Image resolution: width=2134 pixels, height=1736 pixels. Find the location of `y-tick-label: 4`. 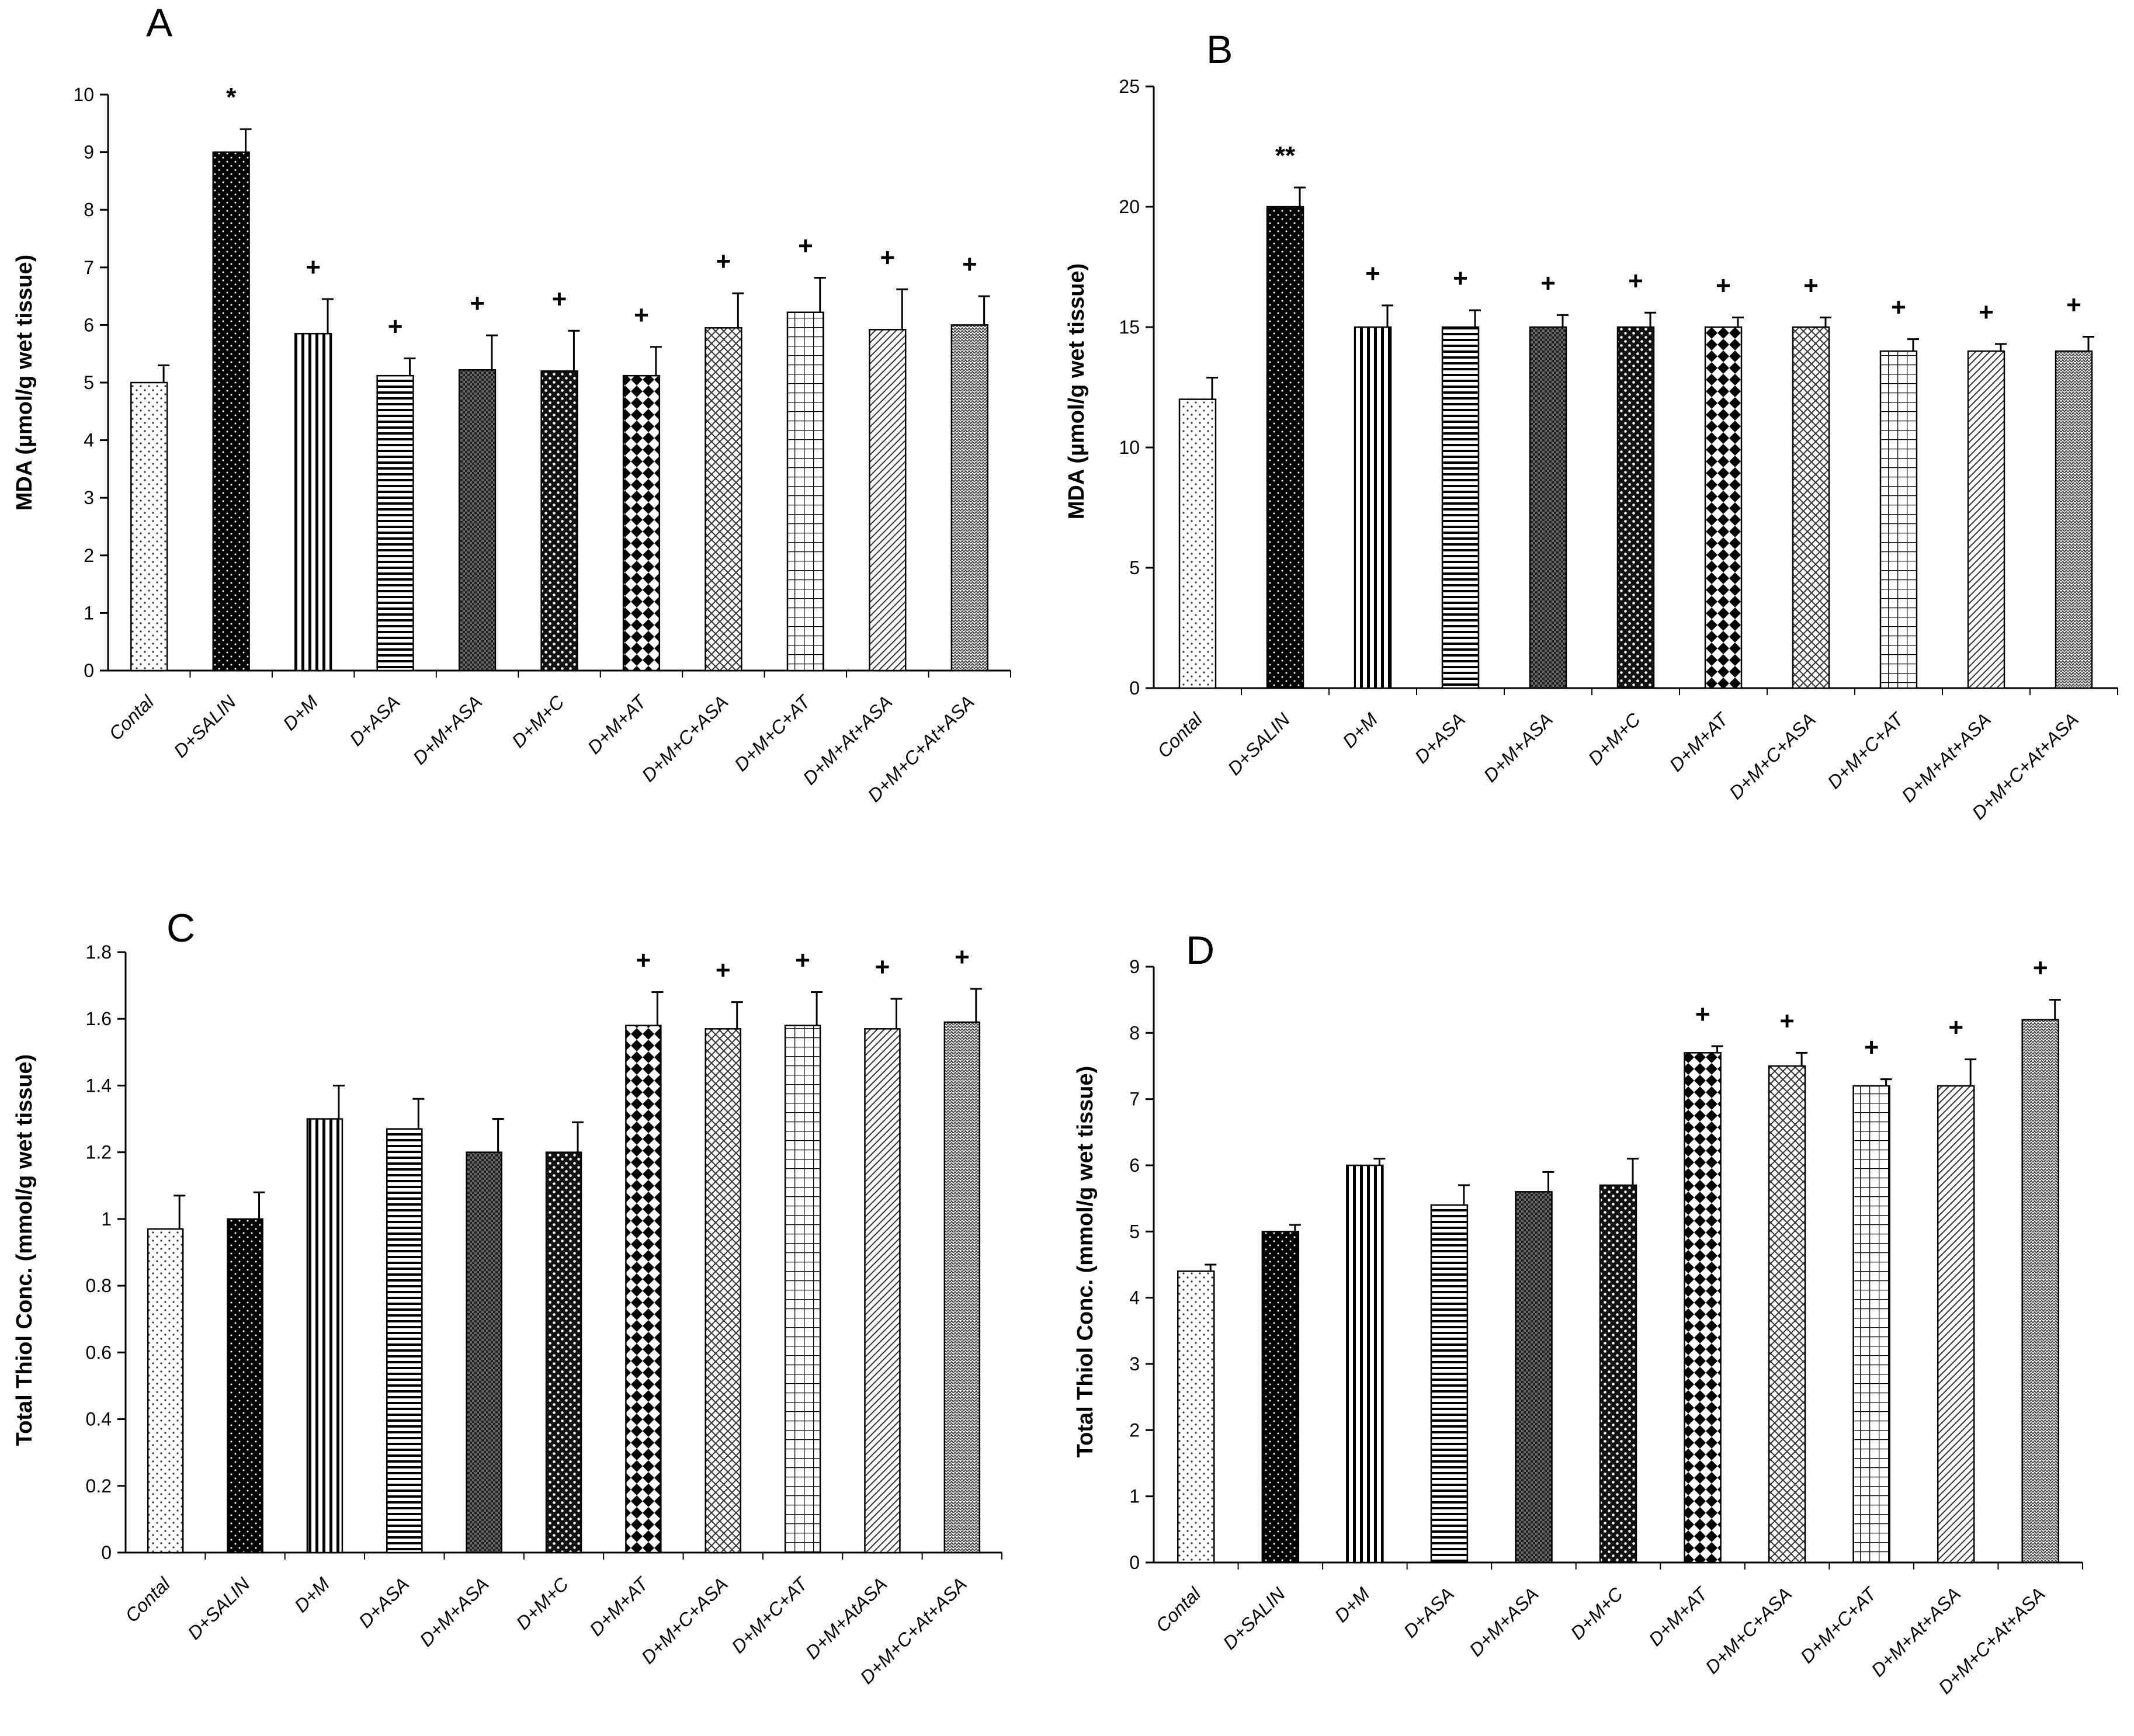

y-tick-label: 4 is located at coordinates (1134, 1297).